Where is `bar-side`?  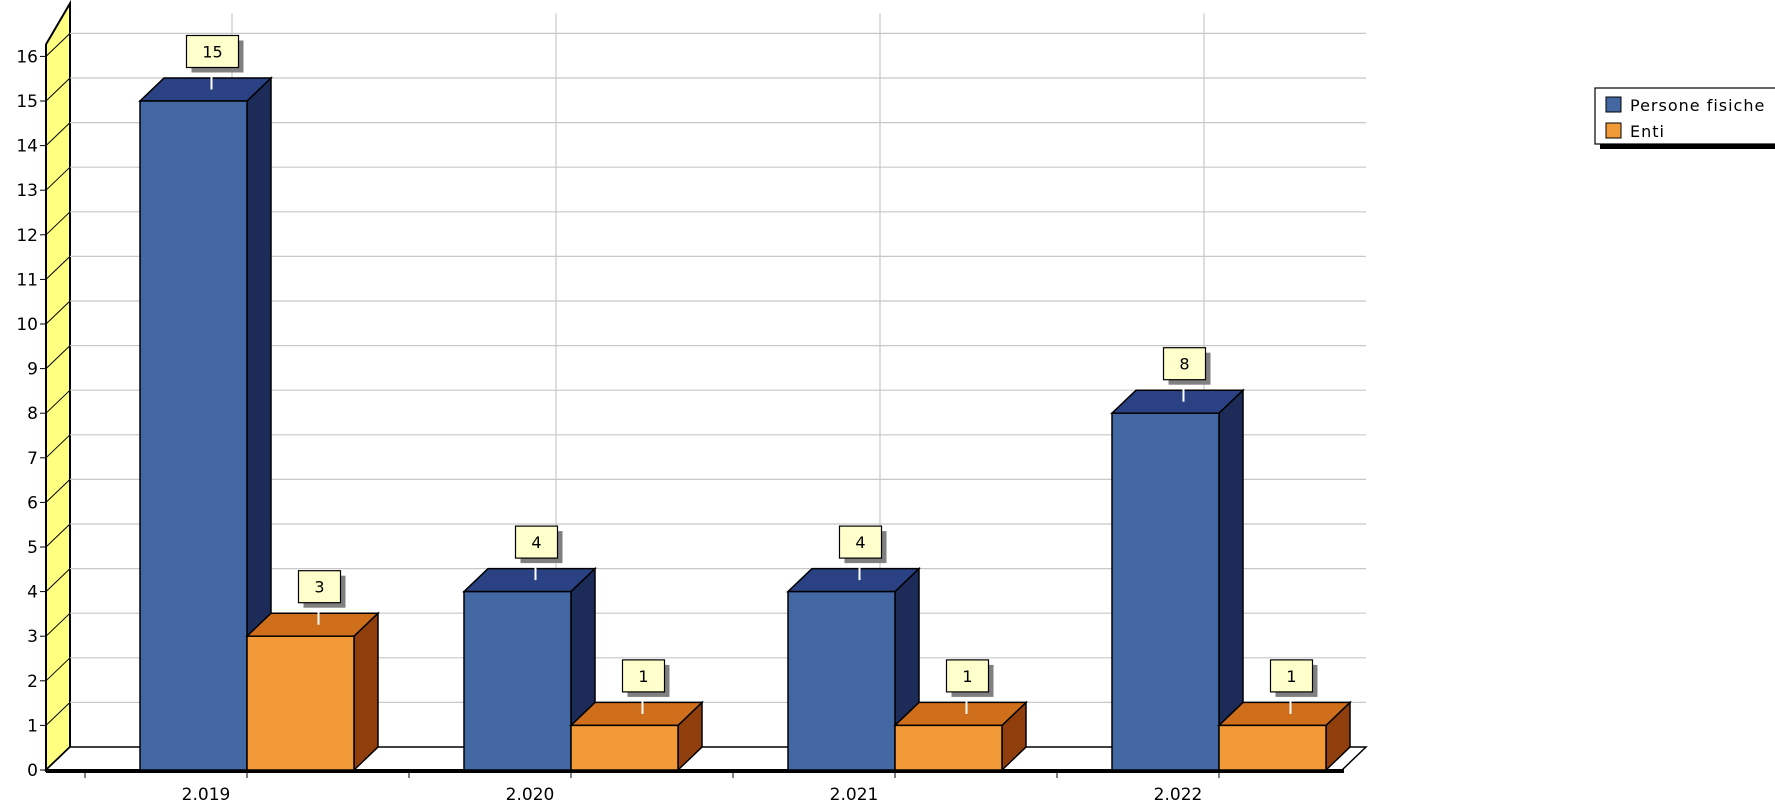 bar-side is located at coordinates (366, 691).